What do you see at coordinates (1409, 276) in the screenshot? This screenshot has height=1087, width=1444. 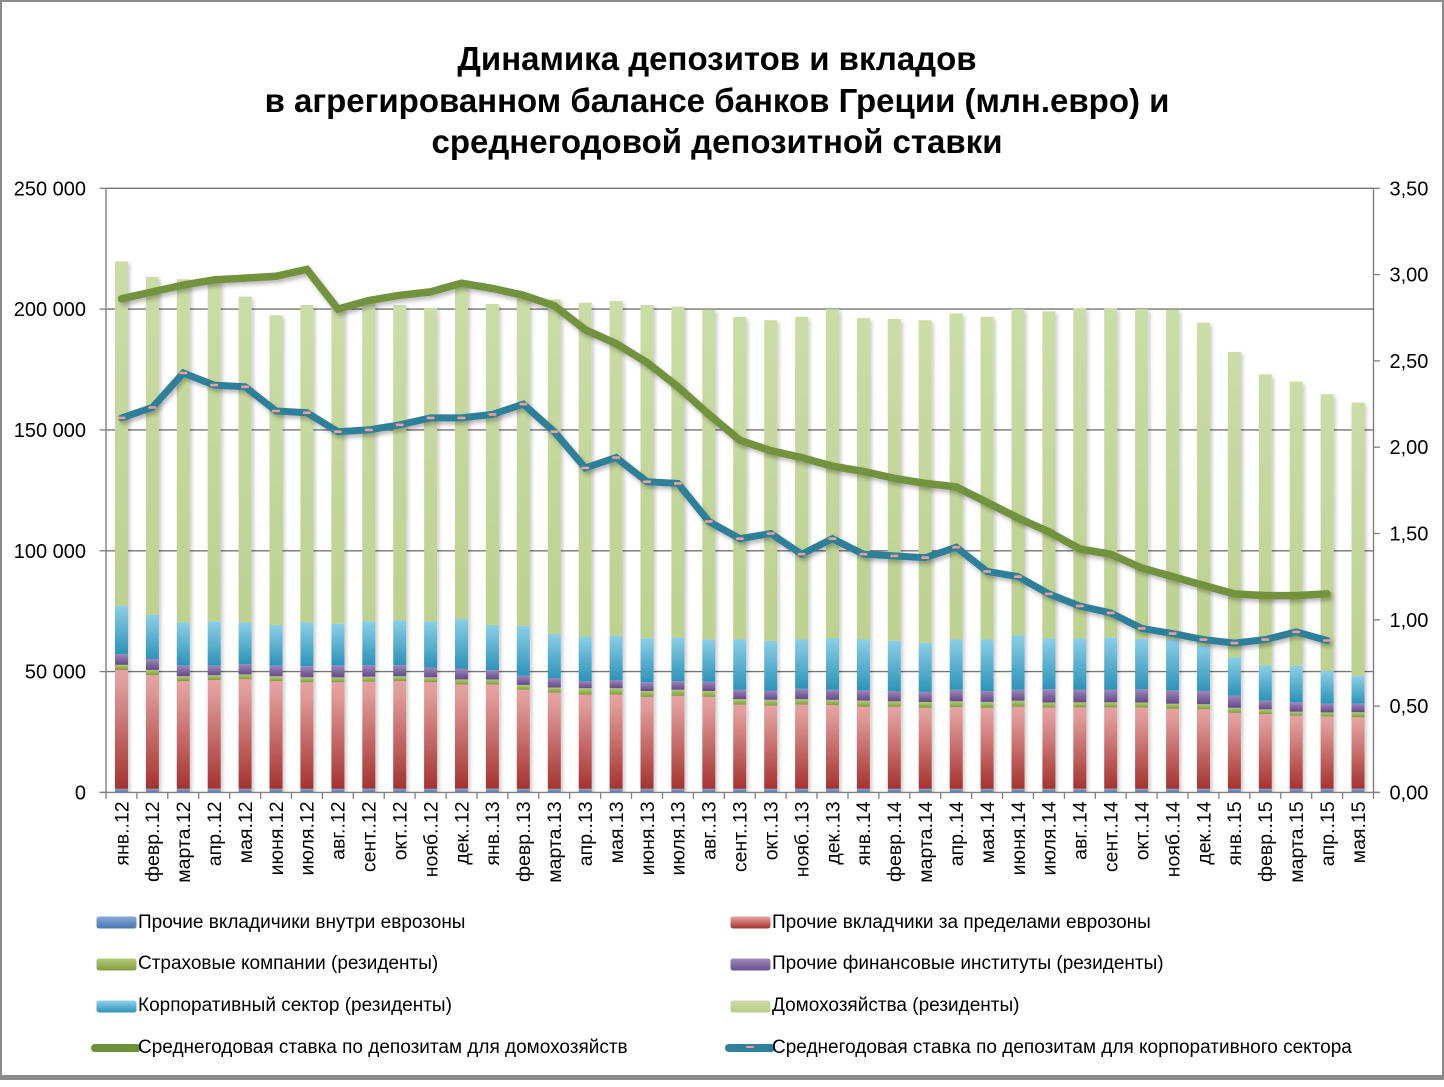 I see `svg-text: 3,00` at bounding box center [1409, 276].